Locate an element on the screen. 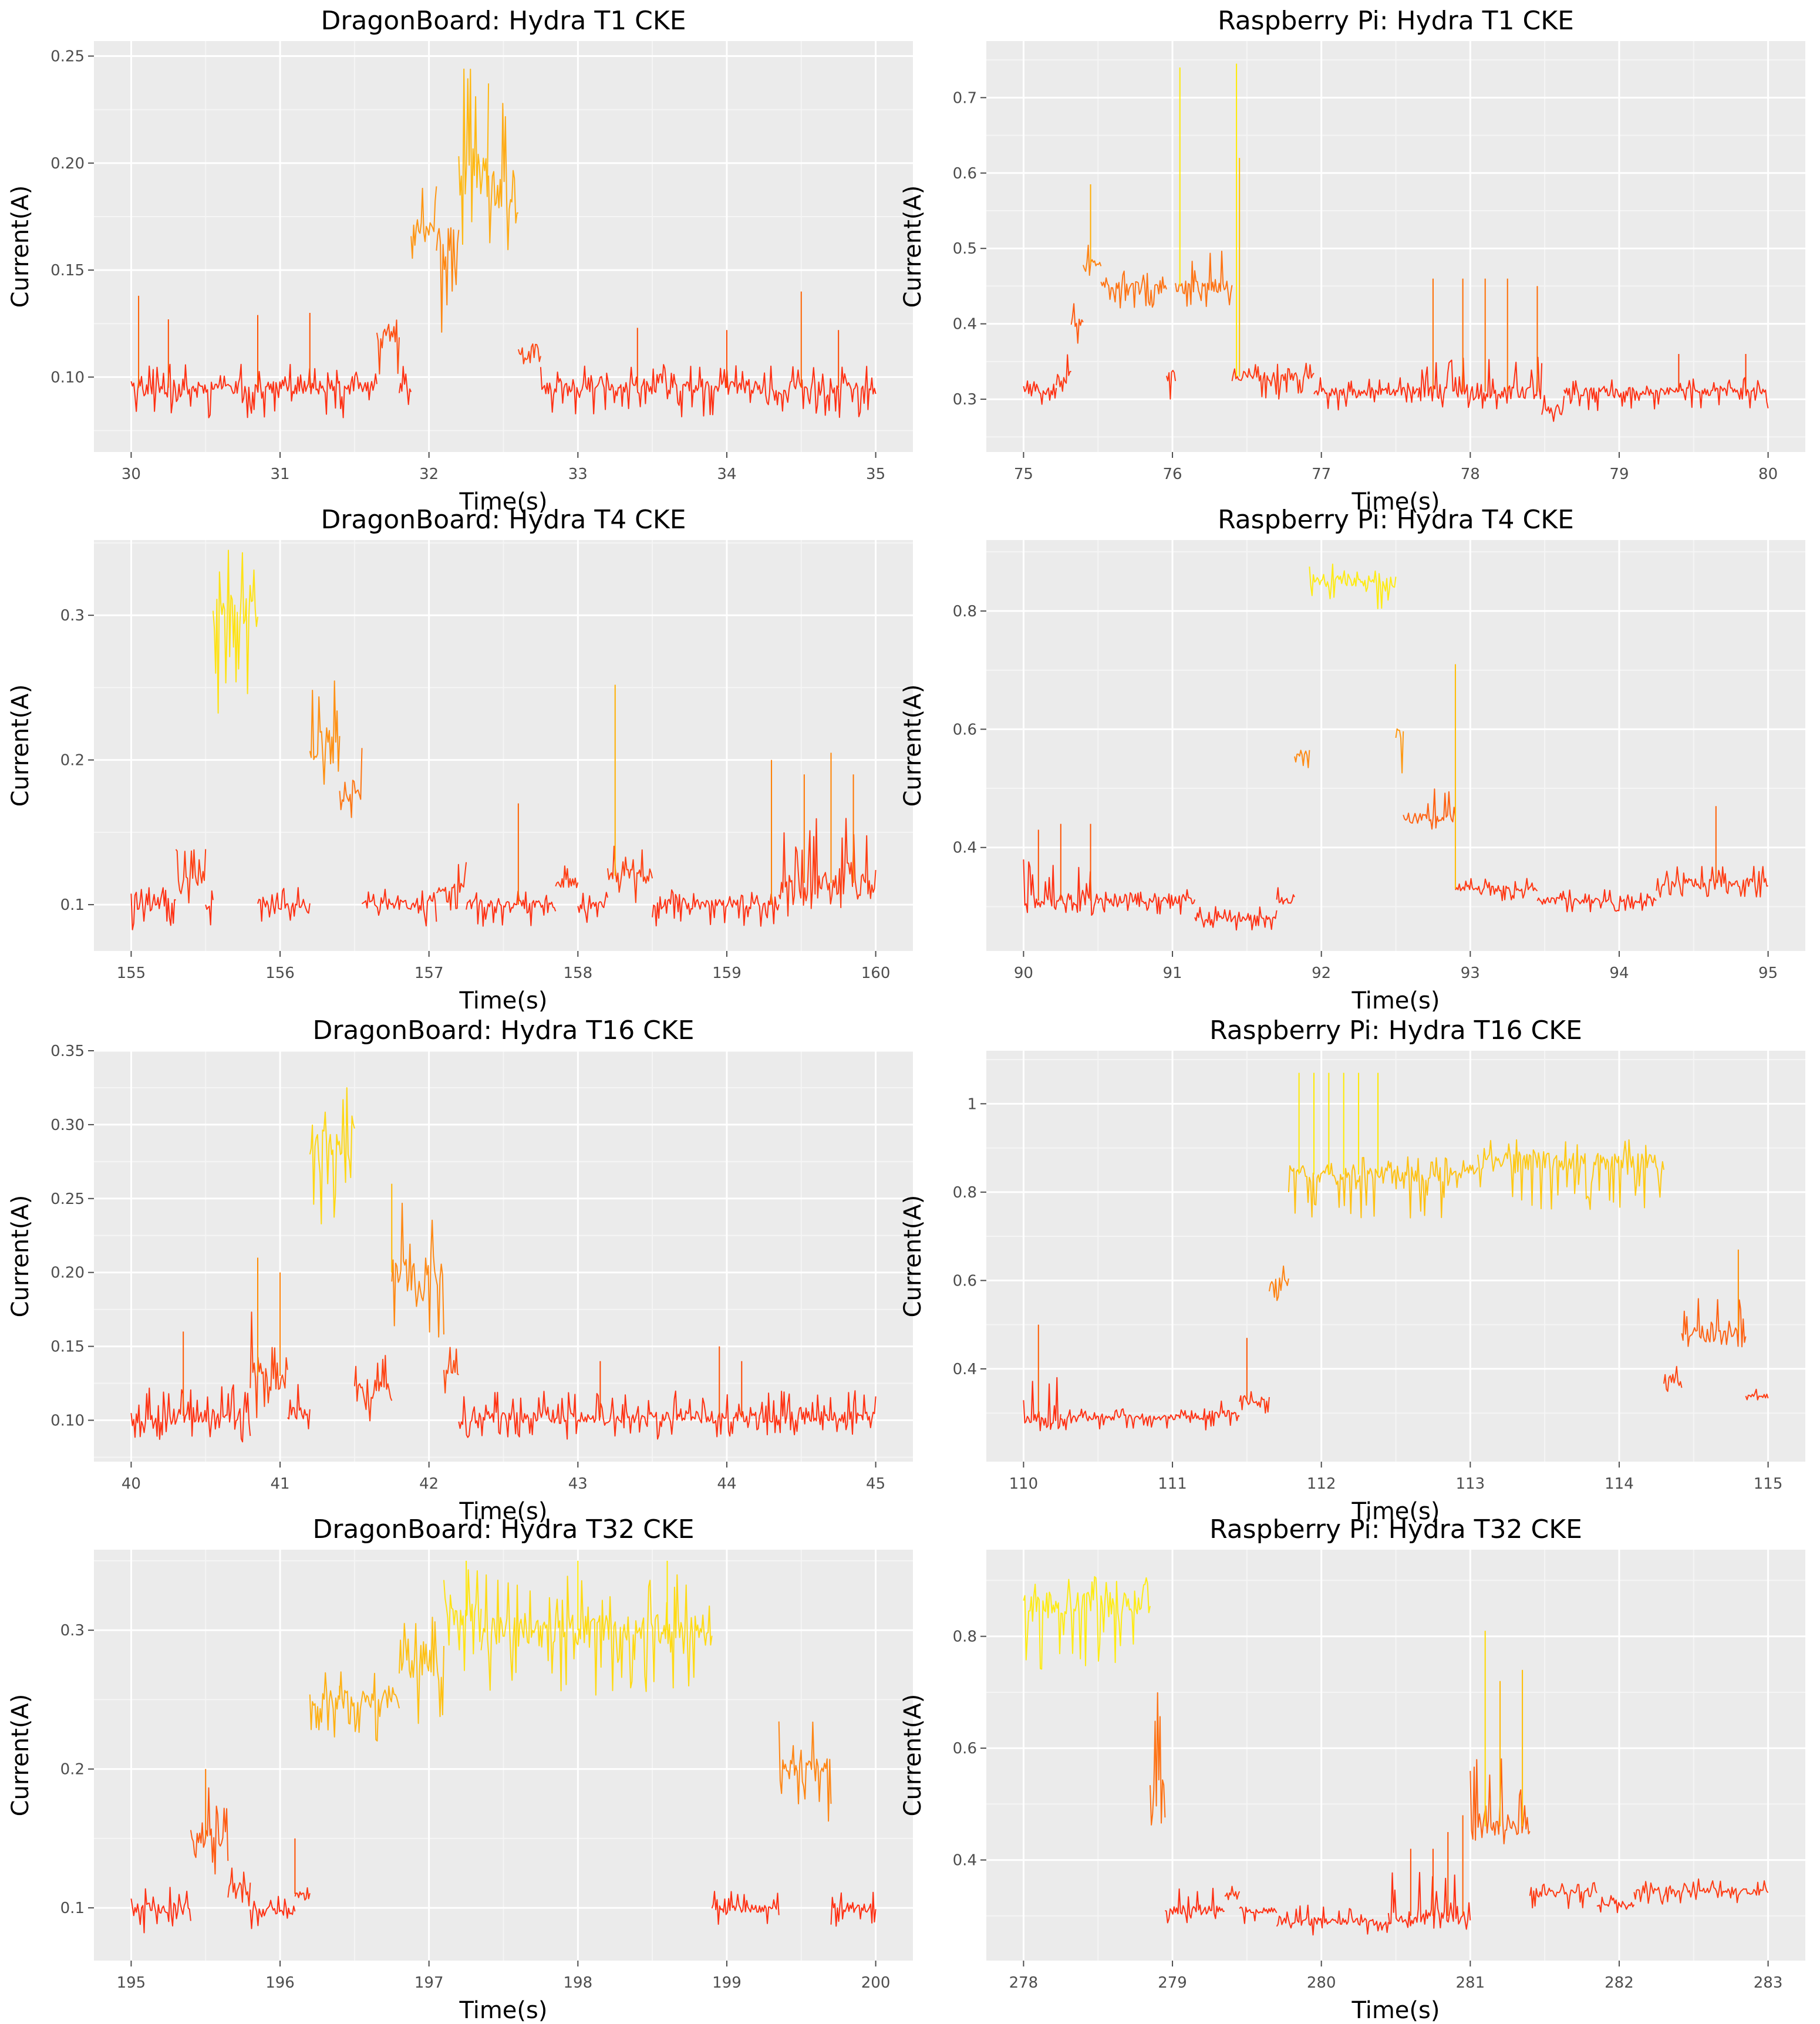 This screenshot has height=2024, width=1820. x-tick-label: 155 is located at coordinates (131, 973).